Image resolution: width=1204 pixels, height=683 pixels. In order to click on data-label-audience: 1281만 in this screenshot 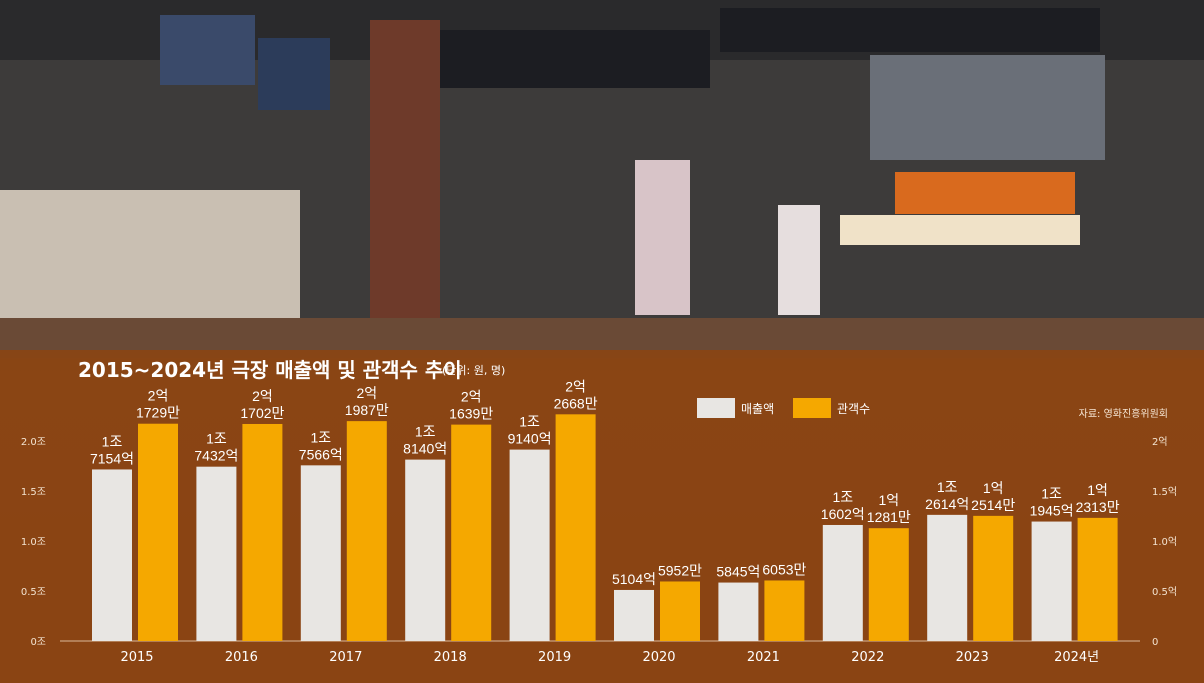, I will do `click(889, 517)`.